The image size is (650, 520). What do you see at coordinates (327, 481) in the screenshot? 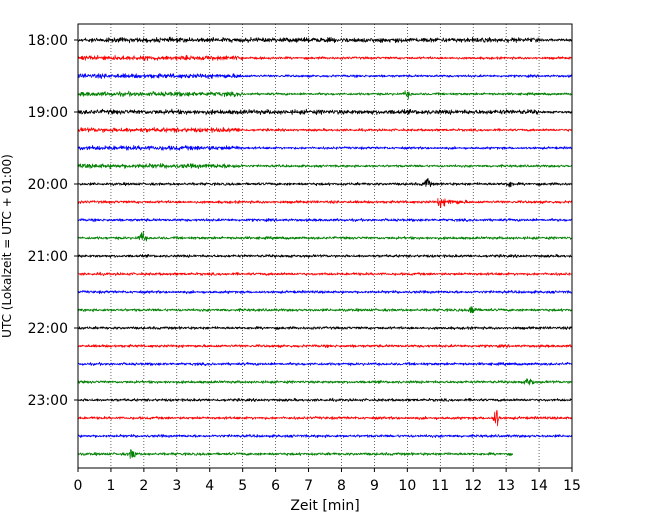
I see `x-axis-ticks: 0 1 2 3 4 5 6 7 8 9 10 11 12 13 14 15` at bounding box center [327, 481].